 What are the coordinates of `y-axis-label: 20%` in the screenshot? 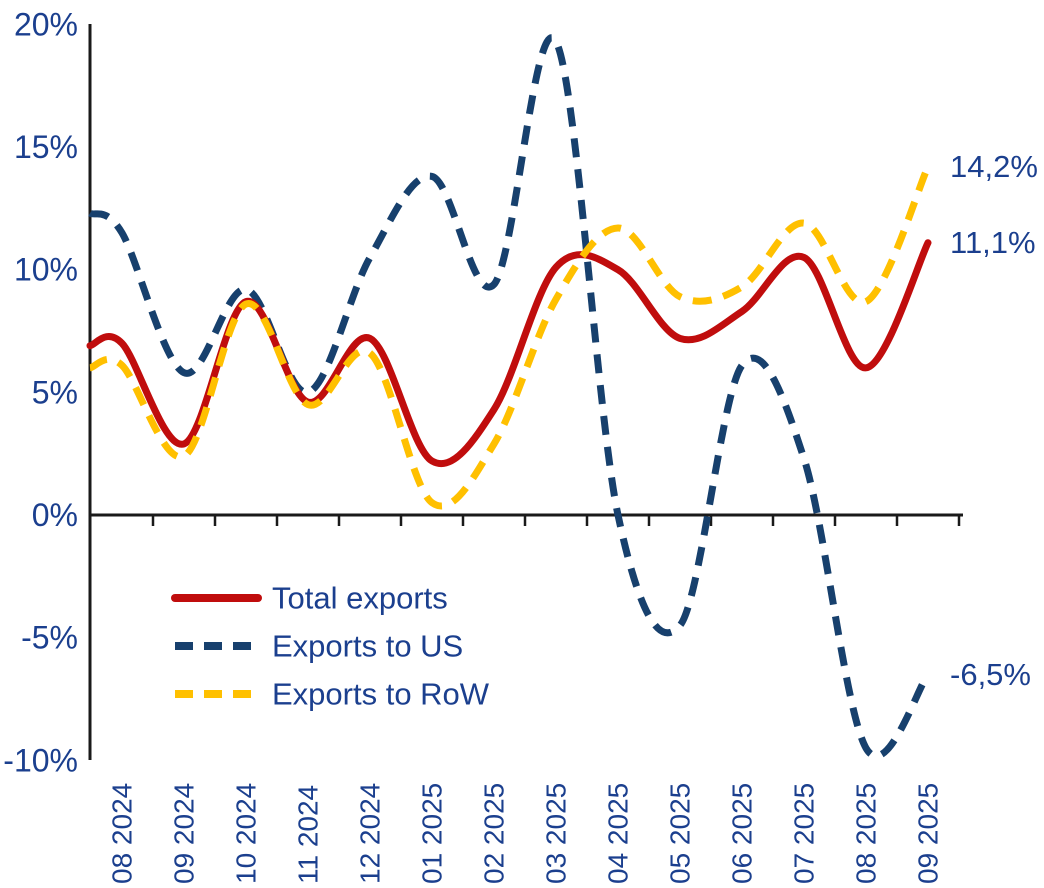 It's located at (46, 24).